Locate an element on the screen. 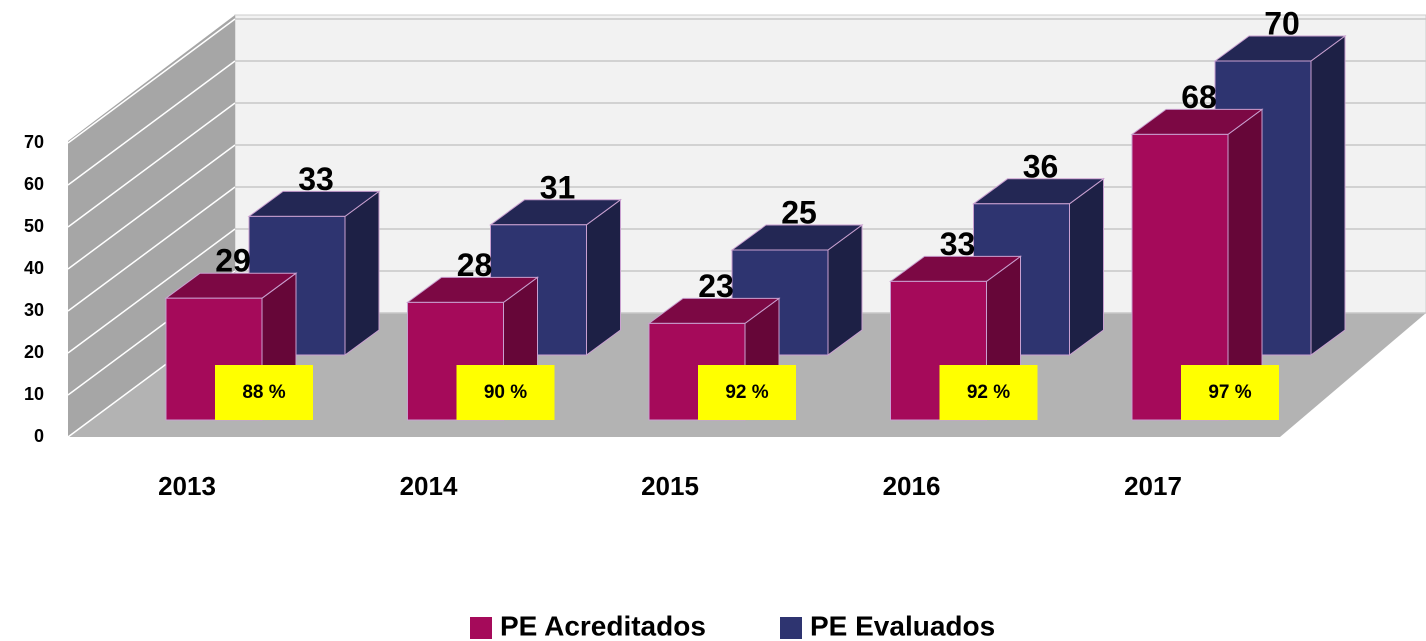  value-label: 36 is located at coordinates (1041, 166).